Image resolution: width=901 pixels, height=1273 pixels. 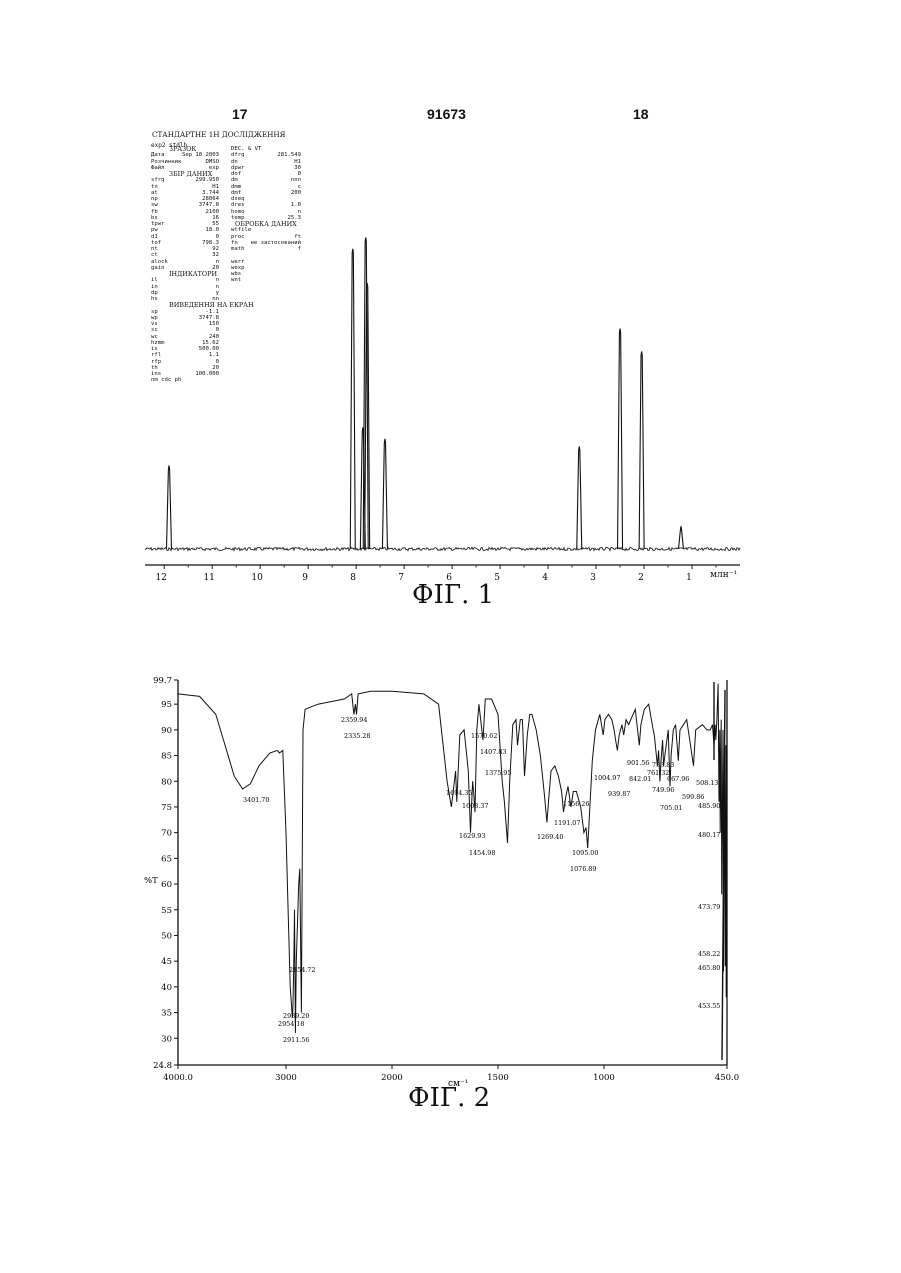 I want to click on ir-peak-label: 2359.94, so click(x=354, y=720).